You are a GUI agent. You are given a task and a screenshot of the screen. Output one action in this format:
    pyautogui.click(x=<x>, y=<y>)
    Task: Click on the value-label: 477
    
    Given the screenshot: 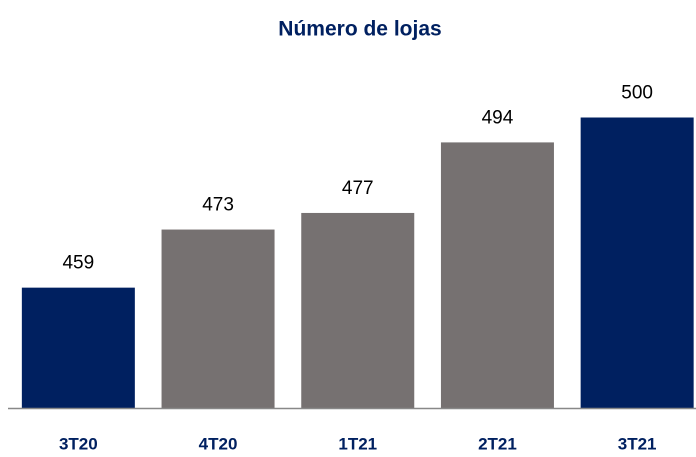 What is the action you would take?
    pyautogui.click(x=358, y=188)
    